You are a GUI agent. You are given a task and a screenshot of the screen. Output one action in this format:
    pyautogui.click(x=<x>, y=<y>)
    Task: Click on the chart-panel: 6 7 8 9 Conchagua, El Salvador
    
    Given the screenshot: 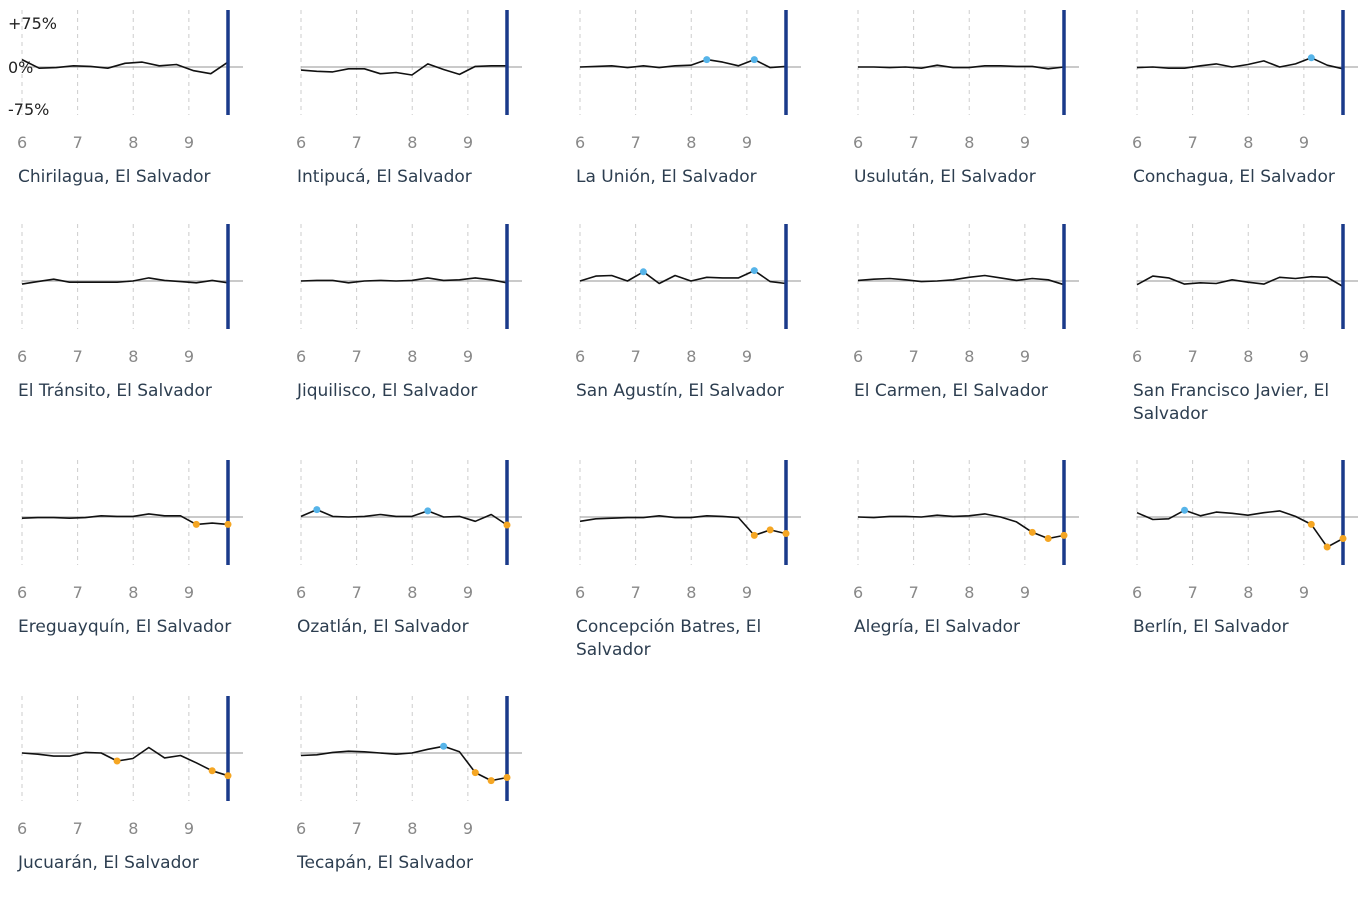 What is the action you would take?
    pyautogui.click(x=1236, y=110)
    